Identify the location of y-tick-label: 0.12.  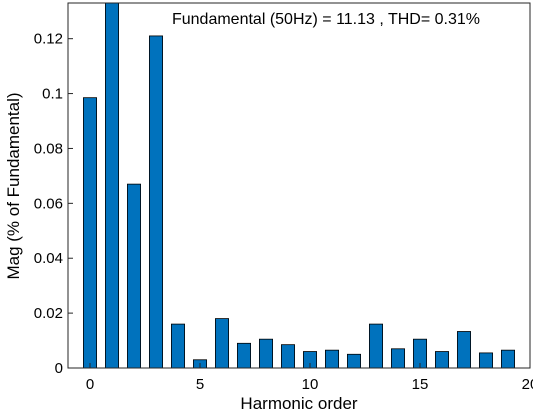
(48, 39).